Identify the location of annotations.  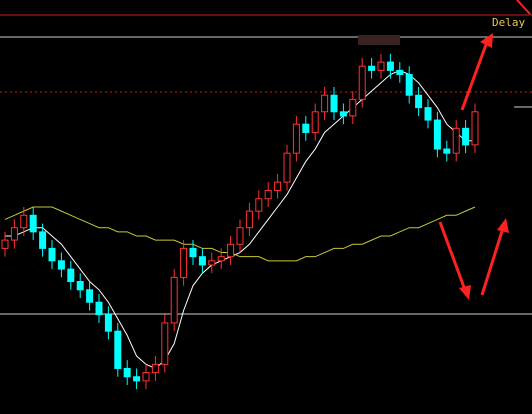
(484, 150).